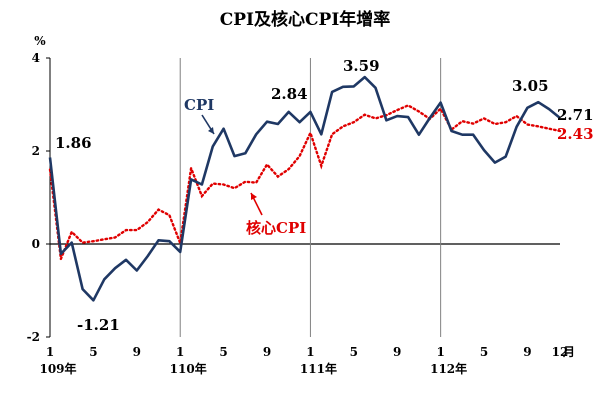 This screenshot has height=400, width=600. What do you see at coordinates (57, 368) in the screenshot?
I see `year-label: 109年` at bounding box center [57, 368].